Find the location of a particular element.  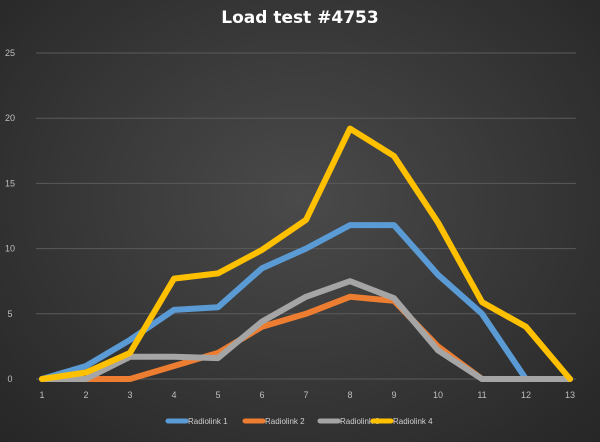

x-axis-ticks: 1 2 3 4 5 6 7 8 9 10 11 12 13 is located at coordinates (307, 395).